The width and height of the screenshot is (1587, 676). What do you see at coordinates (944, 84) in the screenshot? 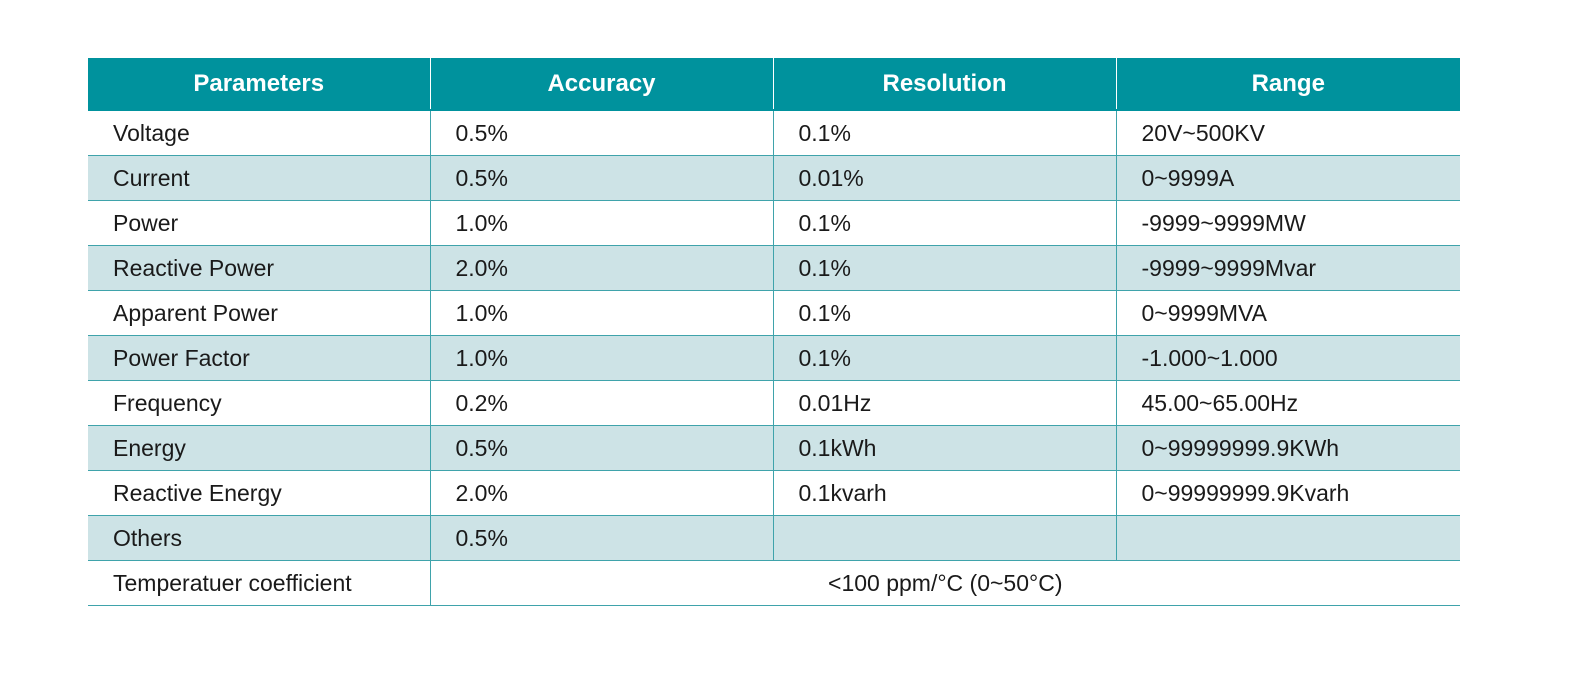
I see `header-resolution: Resolution` at bounding box center [944, 84].